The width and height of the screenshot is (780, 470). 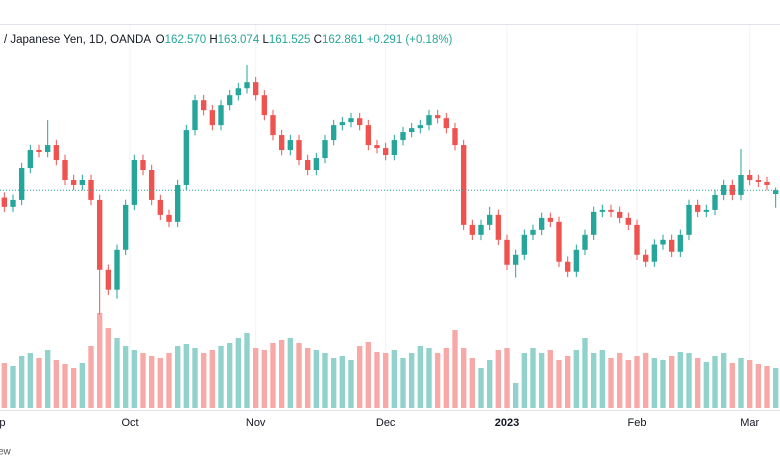 I want to click on x-tick-label: 2023, so click(x=507, y=423).